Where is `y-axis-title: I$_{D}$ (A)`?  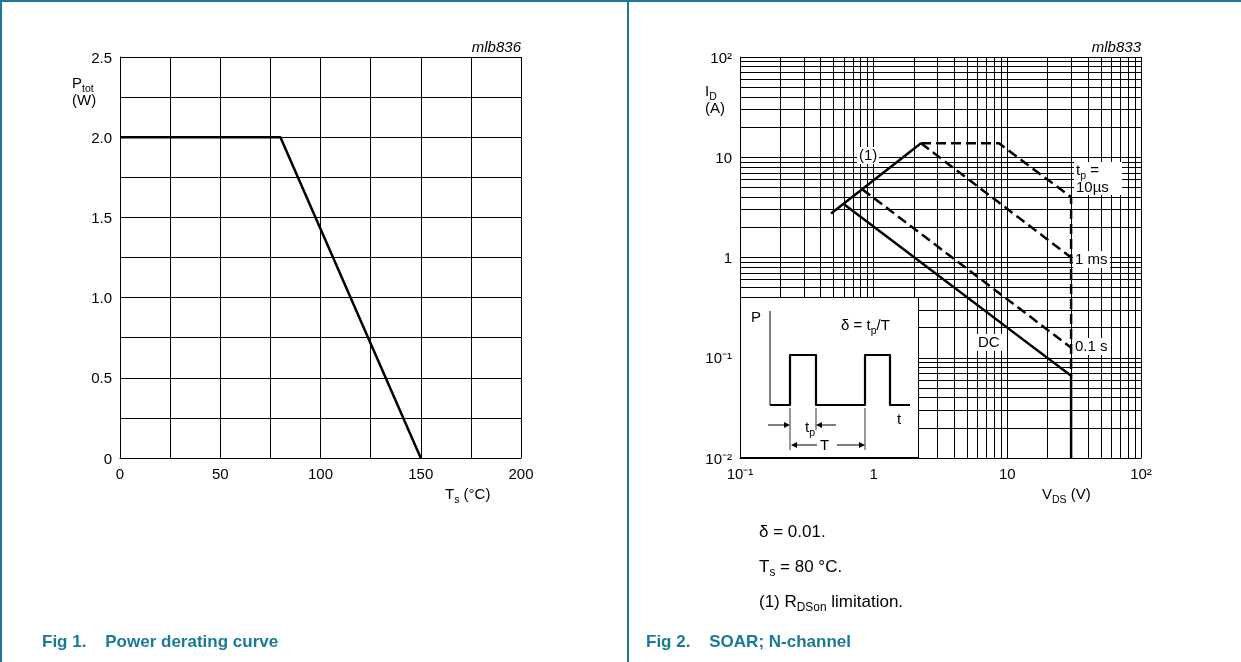
y-axis-title: I$_{D}$ (A) is located at coordinates (715, 99).